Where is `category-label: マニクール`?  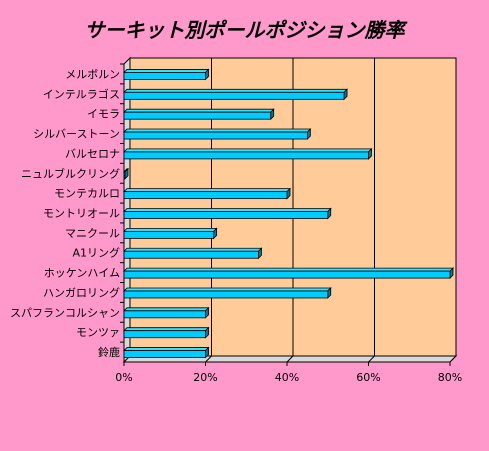
category-label: マニクール is located at coordinates (92, 233).